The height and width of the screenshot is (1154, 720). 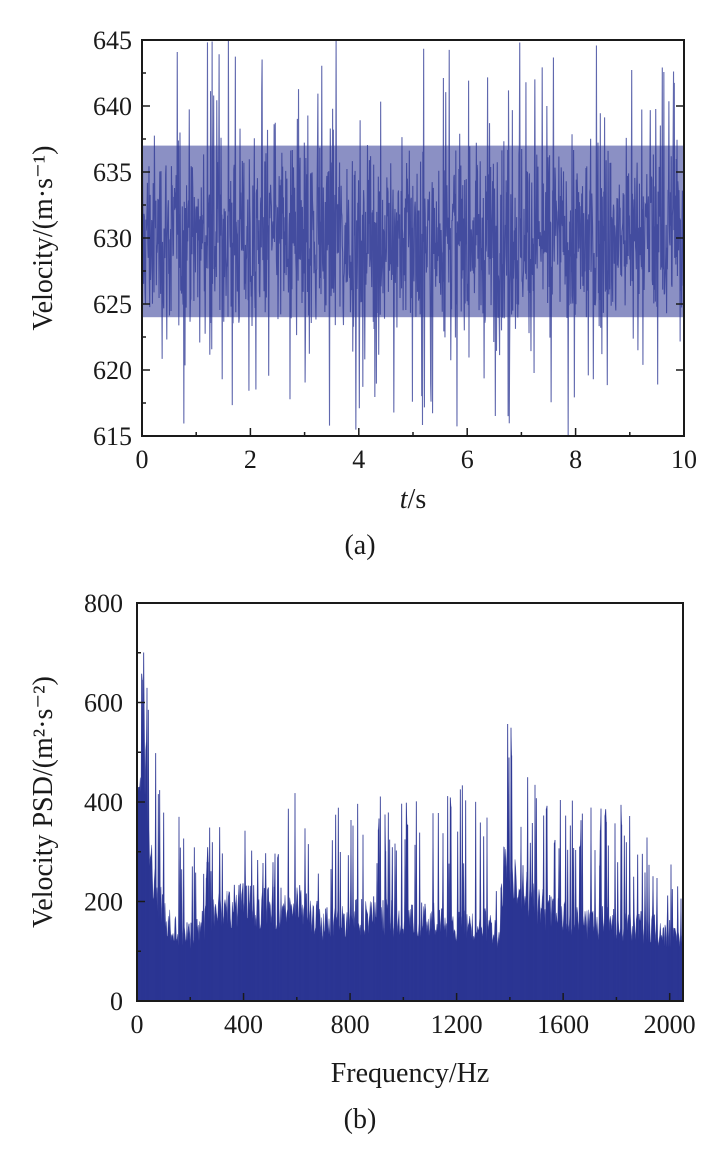 I want to click on panel-a-y-tick-label: 620, so click(x=112, y=370).